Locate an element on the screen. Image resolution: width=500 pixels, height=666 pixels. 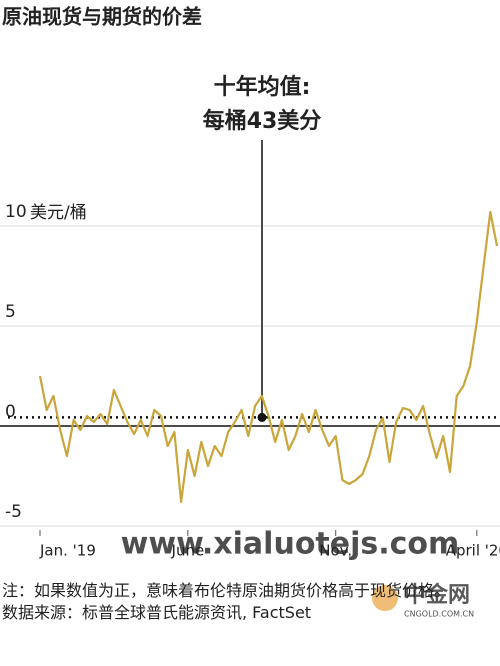
annotation: 每桶43美分 is located at coordinates (262, 121).